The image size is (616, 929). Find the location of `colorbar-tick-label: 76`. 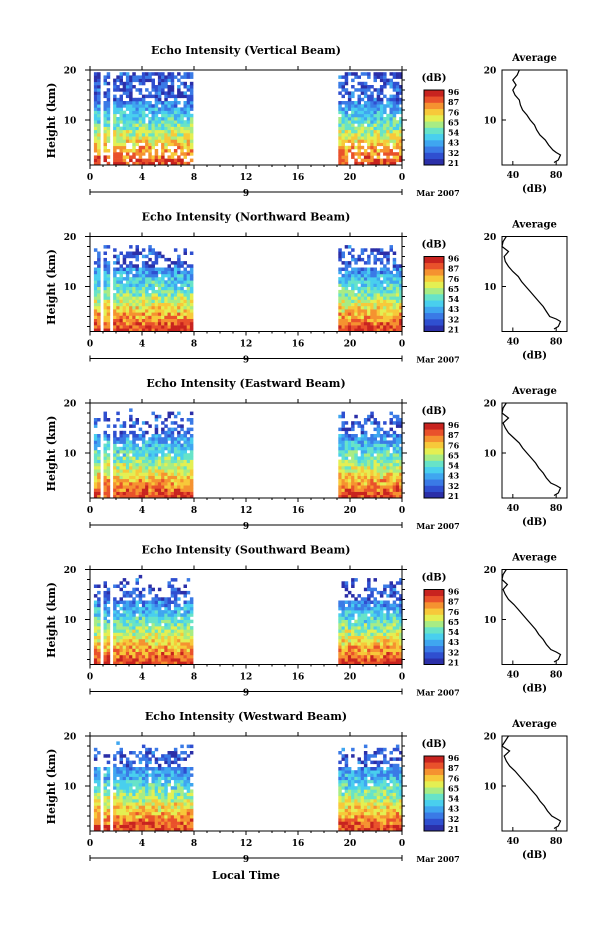

colorbar-tick-label: 76 is located at coordinates (454, 445).